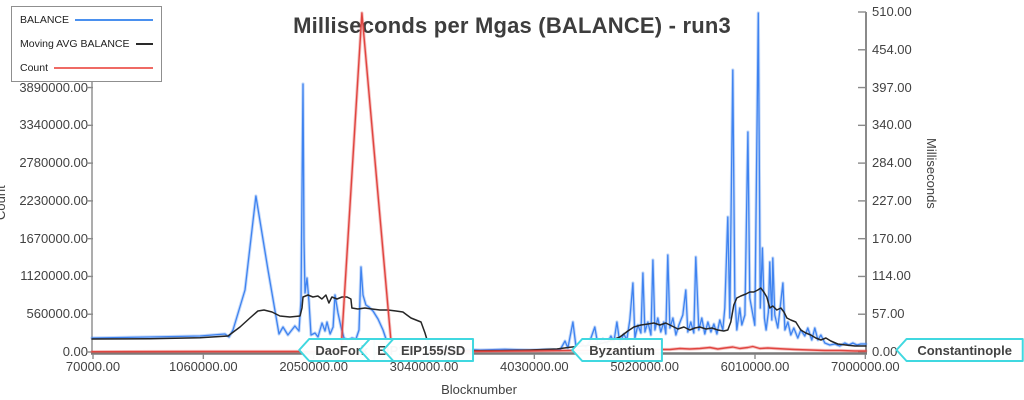 The image size is (1024, 400). Describe the element at coordinates (203, 366) in the screenshot. I see `x-tick-label: 1060000.00` at that location.